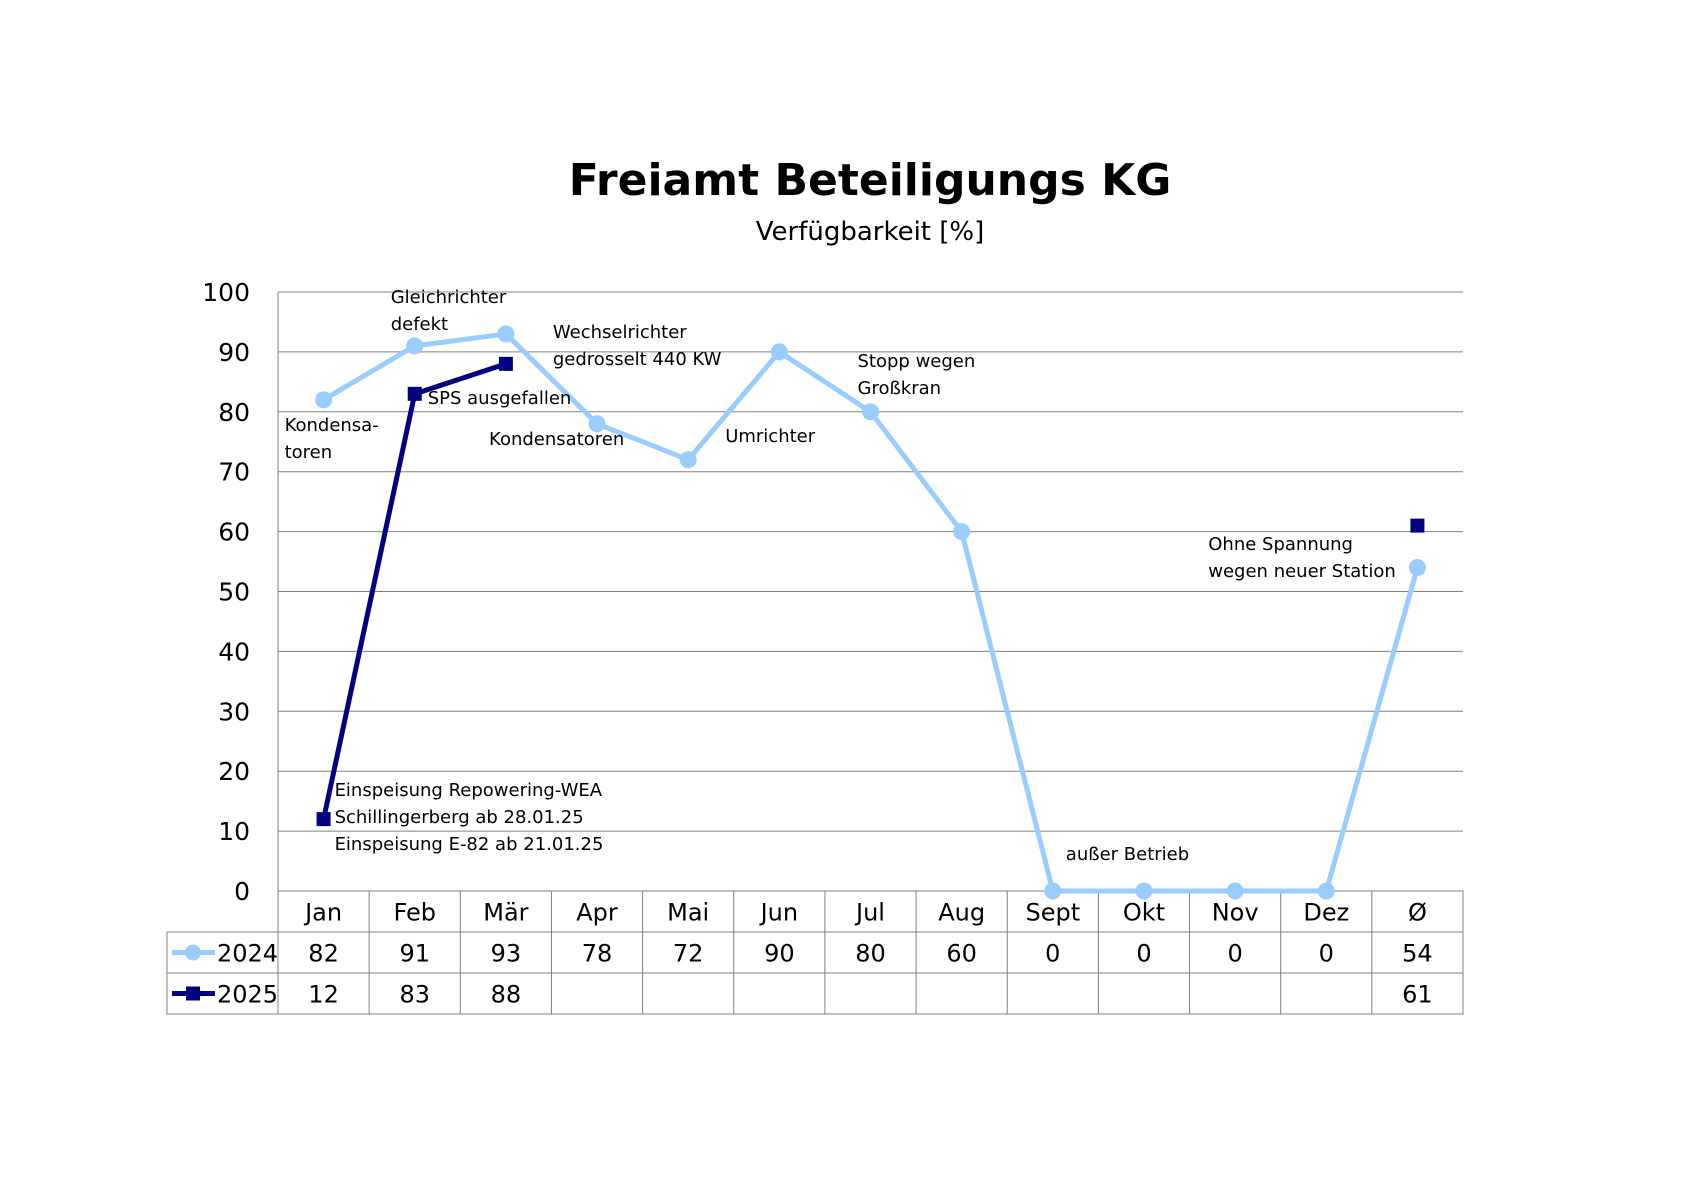 The height and width of the screenshot is (1190, 1683). What do you see at coordinates (332, 425) in the screenshot?
I see `annotation-line: Kondensa-` at bounding box center [332, 425].